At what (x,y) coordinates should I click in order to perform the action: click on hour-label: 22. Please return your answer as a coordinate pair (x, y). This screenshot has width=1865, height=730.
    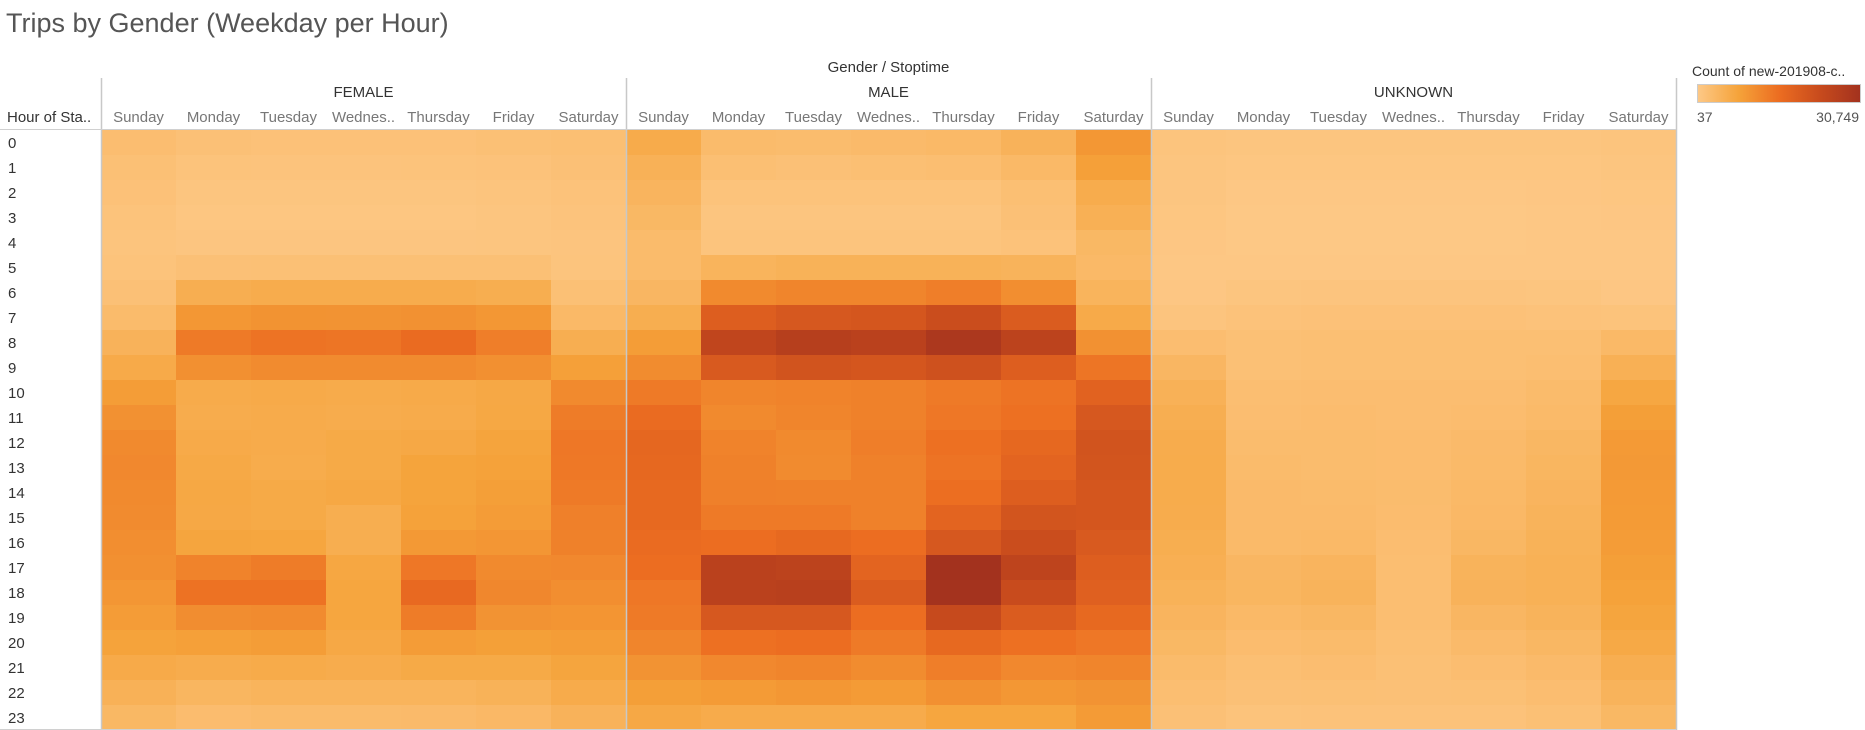
    Looking at the image, I should click on (16, 693).